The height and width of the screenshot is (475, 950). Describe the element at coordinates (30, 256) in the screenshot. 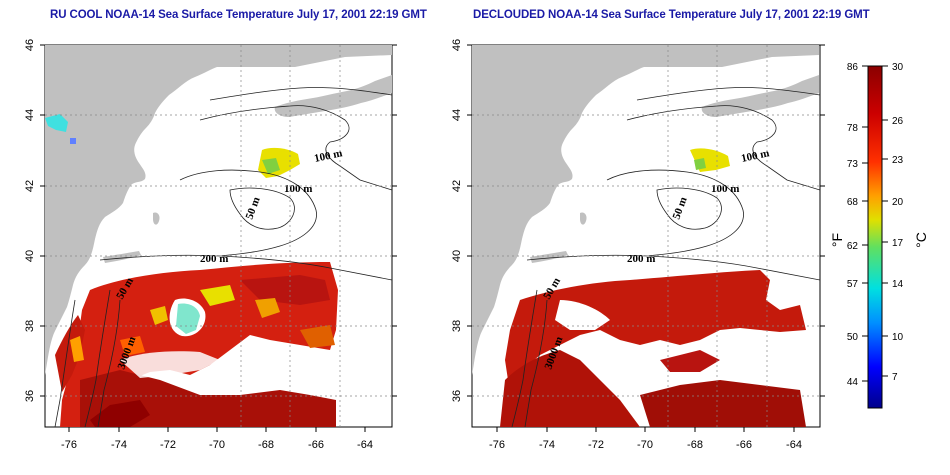

I see `left-ytick: 40` at that location.